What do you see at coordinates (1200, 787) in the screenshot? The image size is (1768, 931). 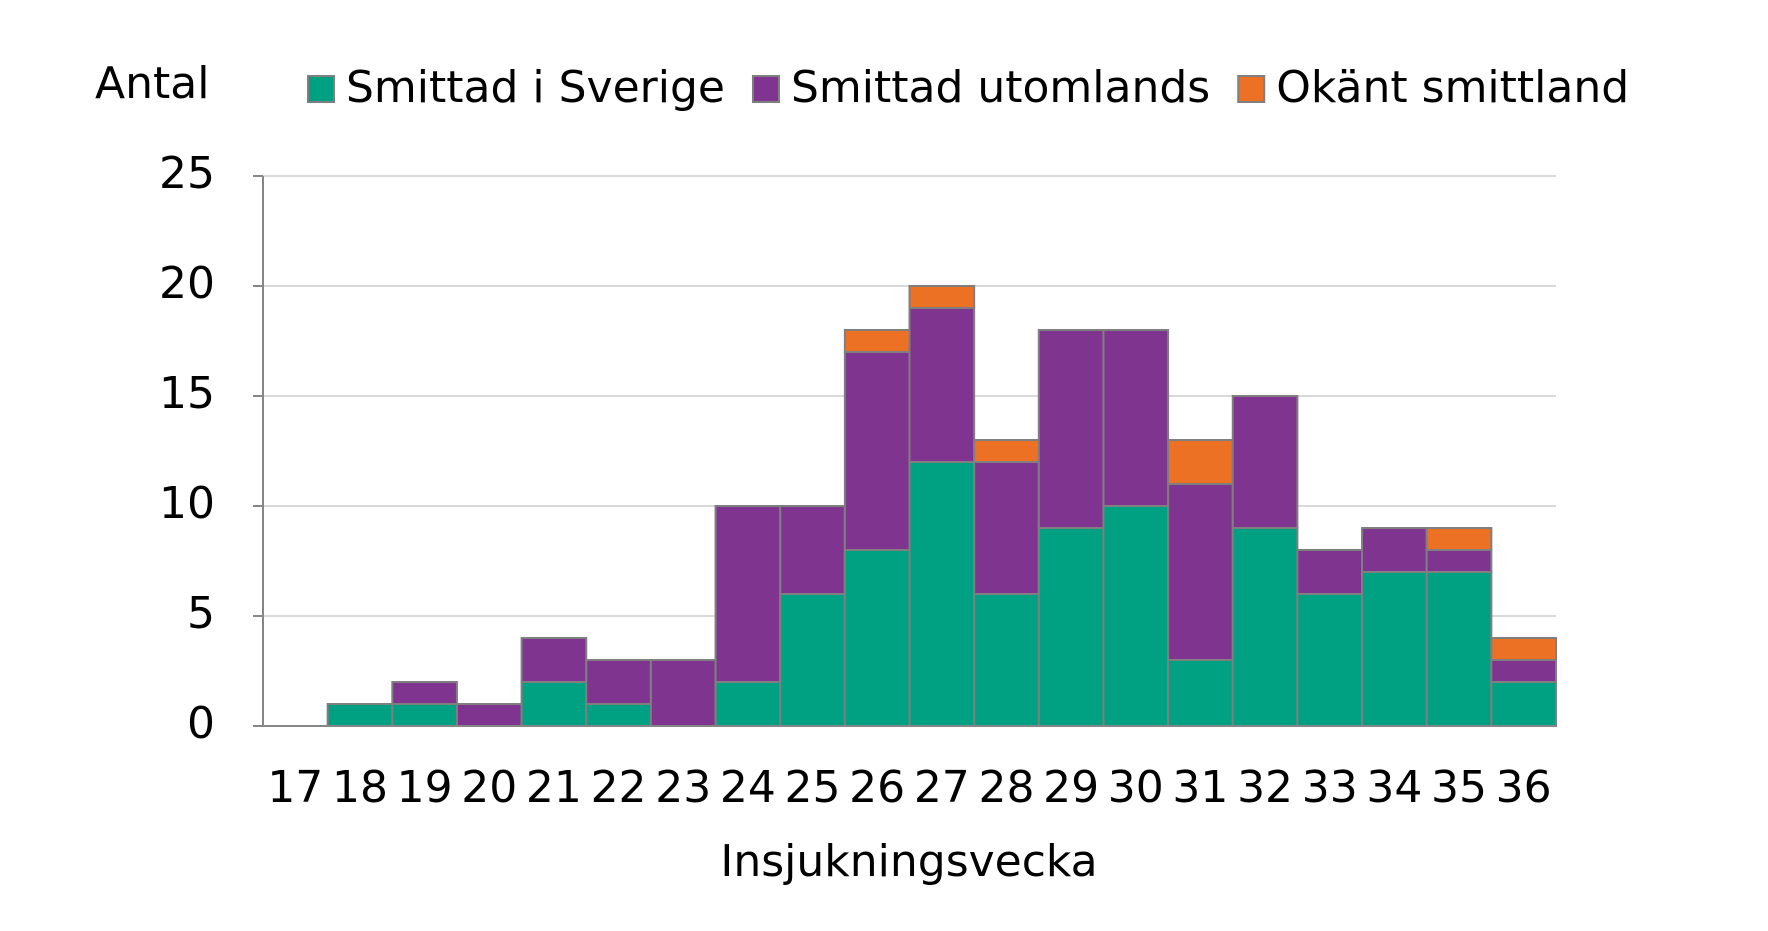 I see `x-tick-label: 31` at bounding box center [1200, 787].